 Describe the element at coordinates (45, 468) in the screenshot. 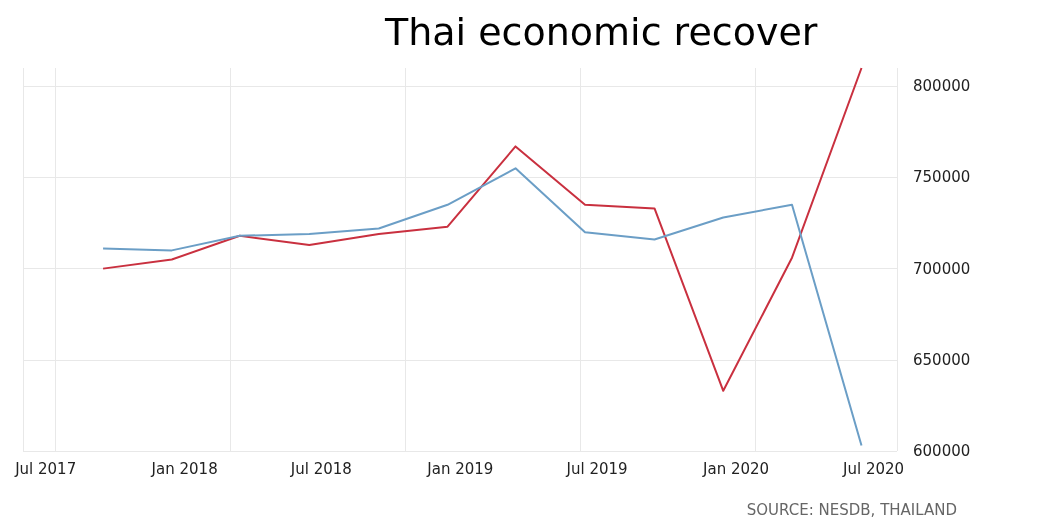

I see `x-tick-label: Jul 2017` at that location.